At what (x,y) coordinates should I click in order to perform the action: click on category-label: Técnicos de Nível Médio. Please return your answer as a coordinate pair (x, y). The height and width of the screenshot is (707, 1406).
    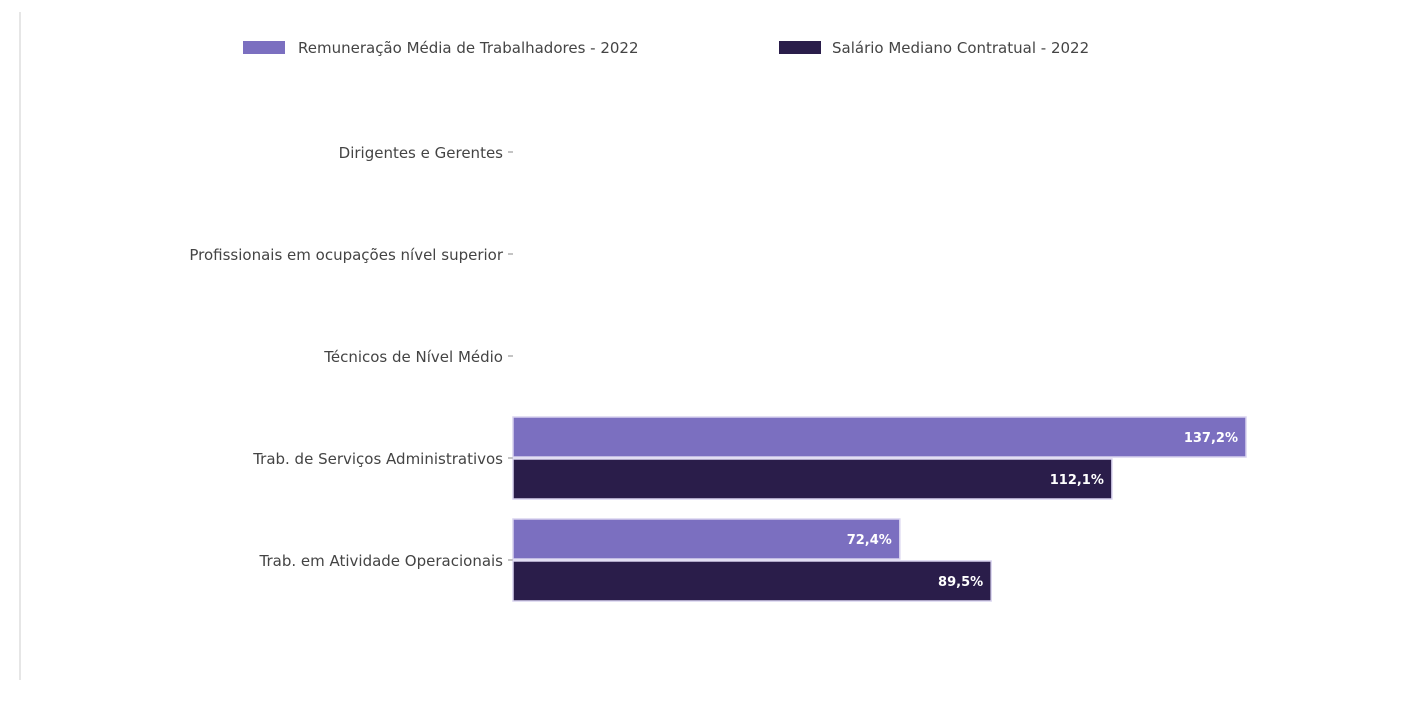
    Looking at the image, I should click on (413, 357).